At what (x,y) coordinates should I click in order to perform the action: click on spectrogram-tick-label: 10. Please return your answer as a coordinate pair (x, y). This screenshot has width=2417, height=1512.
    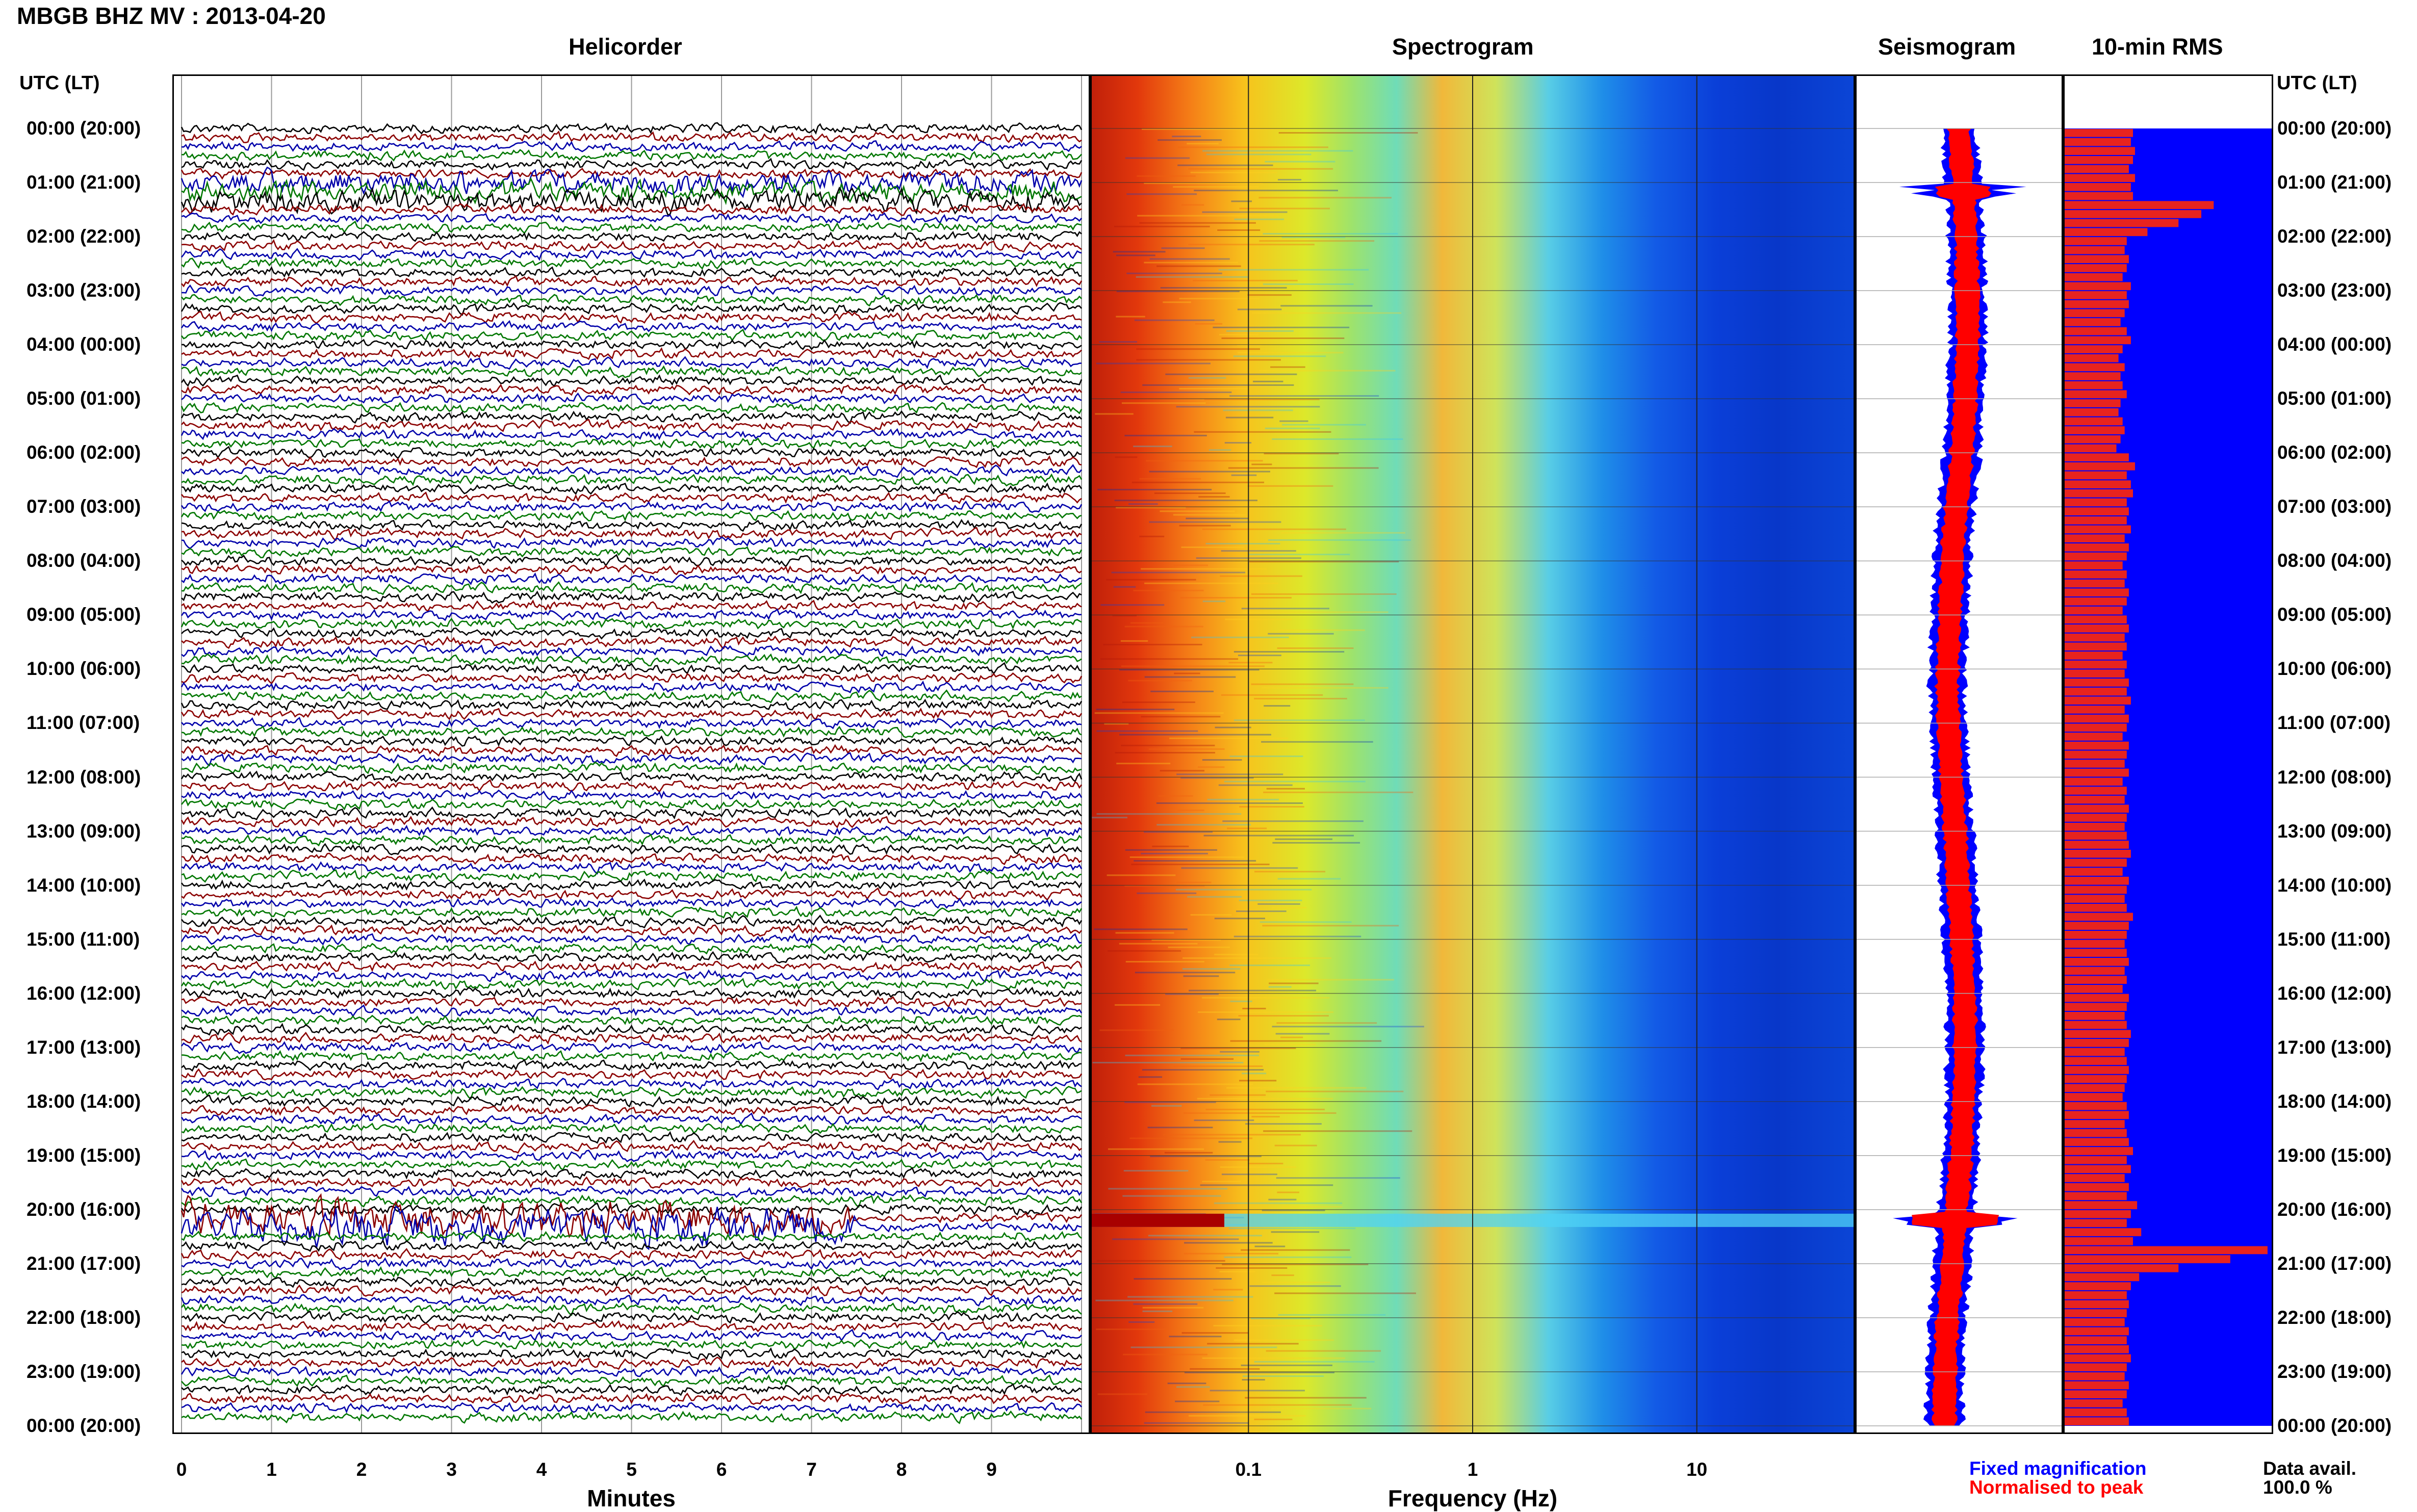
    Looking at the image, I should click on (1697, 1469).